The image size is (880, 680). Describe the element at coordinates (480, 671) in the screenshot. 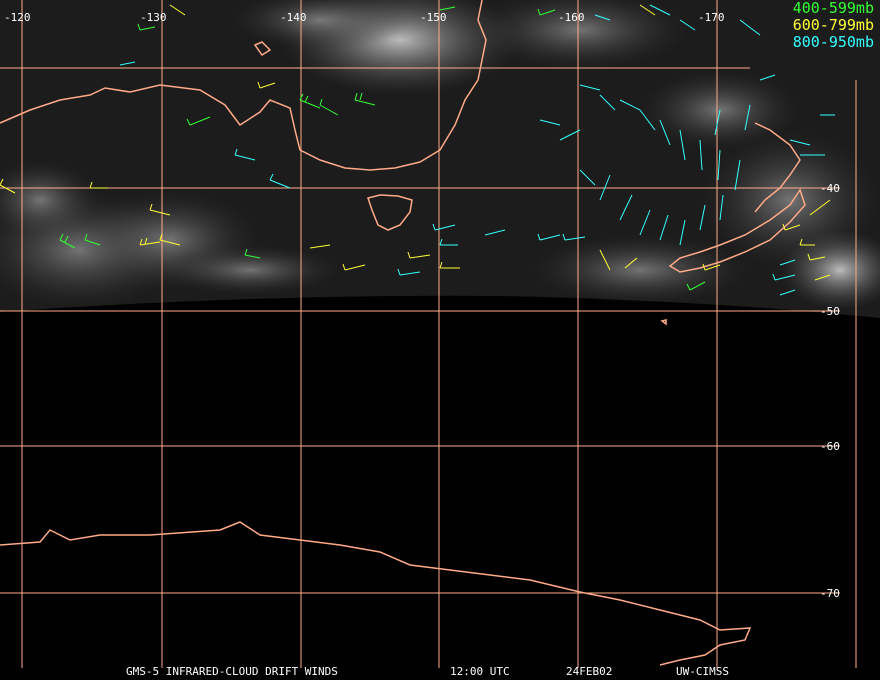

I see `caption-time: 12:00 UTC` at that location.